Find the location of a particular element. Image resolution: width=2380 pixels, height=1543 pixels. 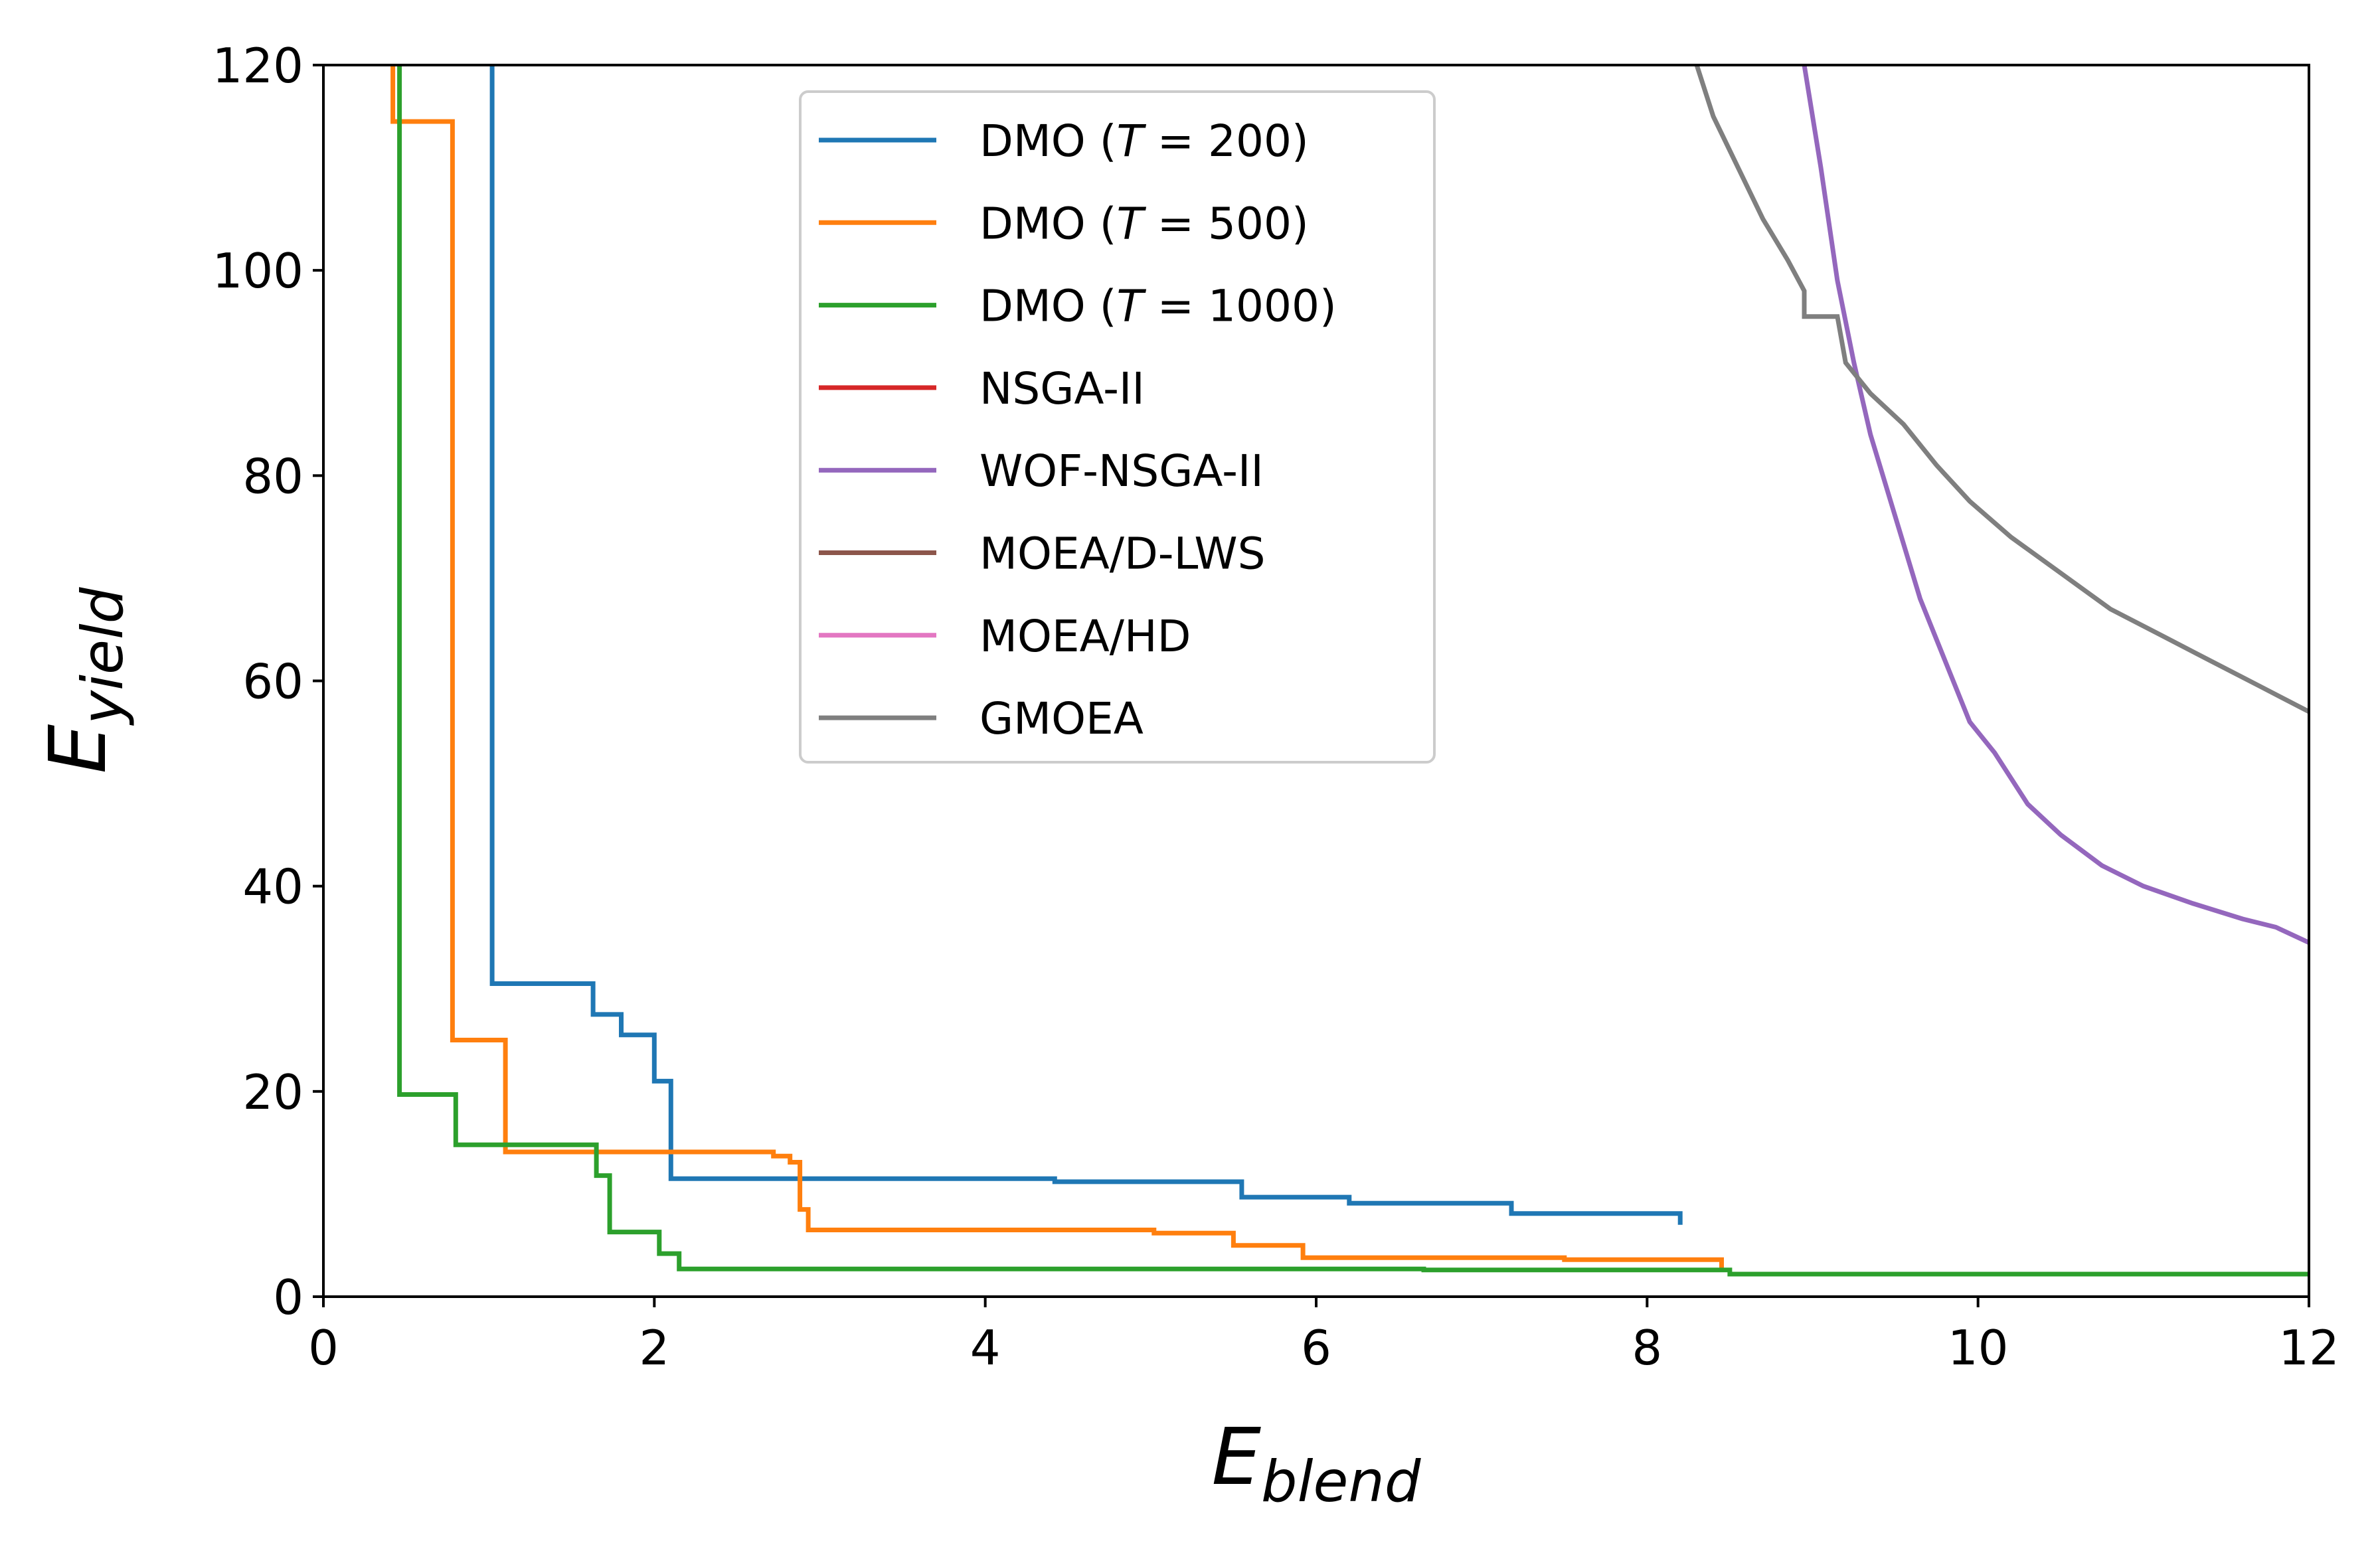

series-line-gmoea is located at coordinates (2002, 389).